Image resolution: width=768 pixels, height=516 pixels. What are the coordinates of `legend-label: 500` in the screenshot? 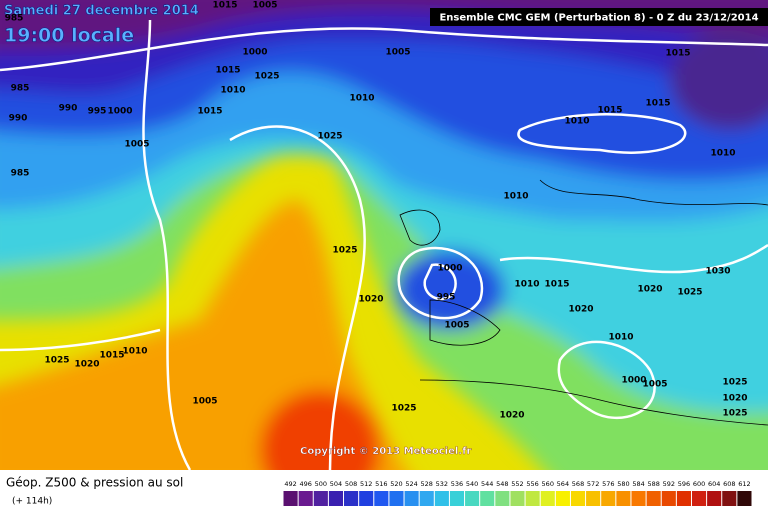 It's located at (321, 484).